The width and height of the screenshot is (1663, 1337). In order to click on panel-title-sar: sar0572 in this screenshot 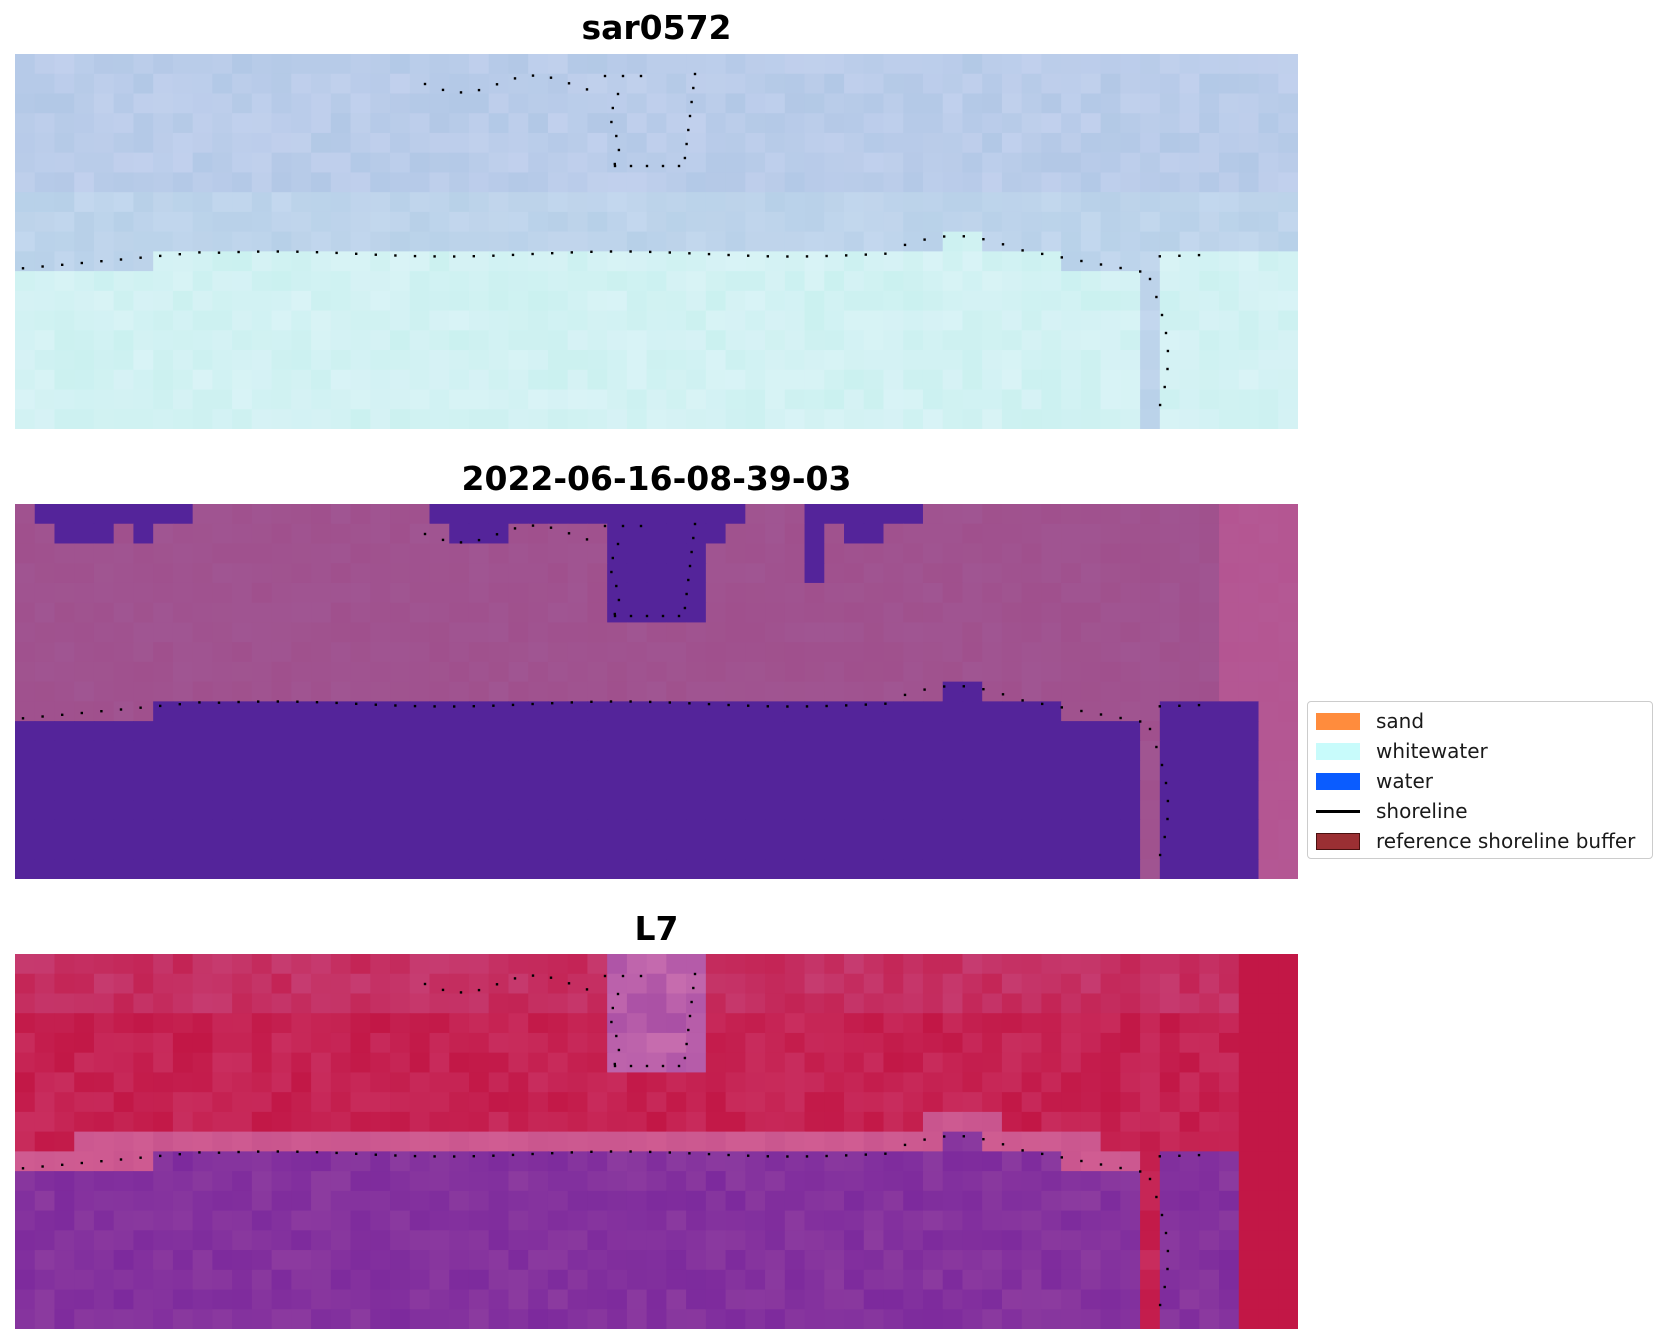, I will do `click(656, 27)`.